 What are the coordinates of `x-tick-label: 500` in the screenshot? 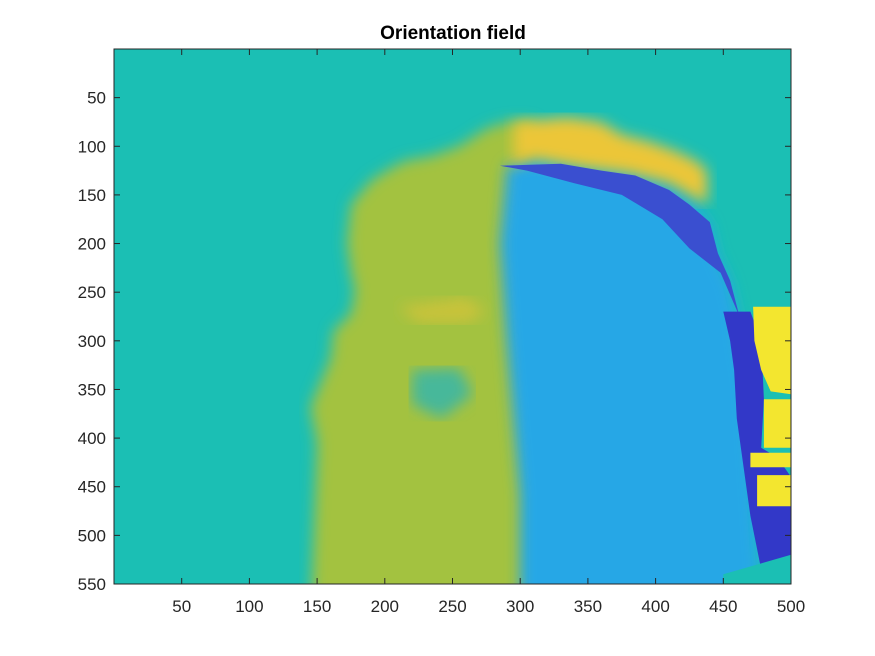 It's located at (791, 606).